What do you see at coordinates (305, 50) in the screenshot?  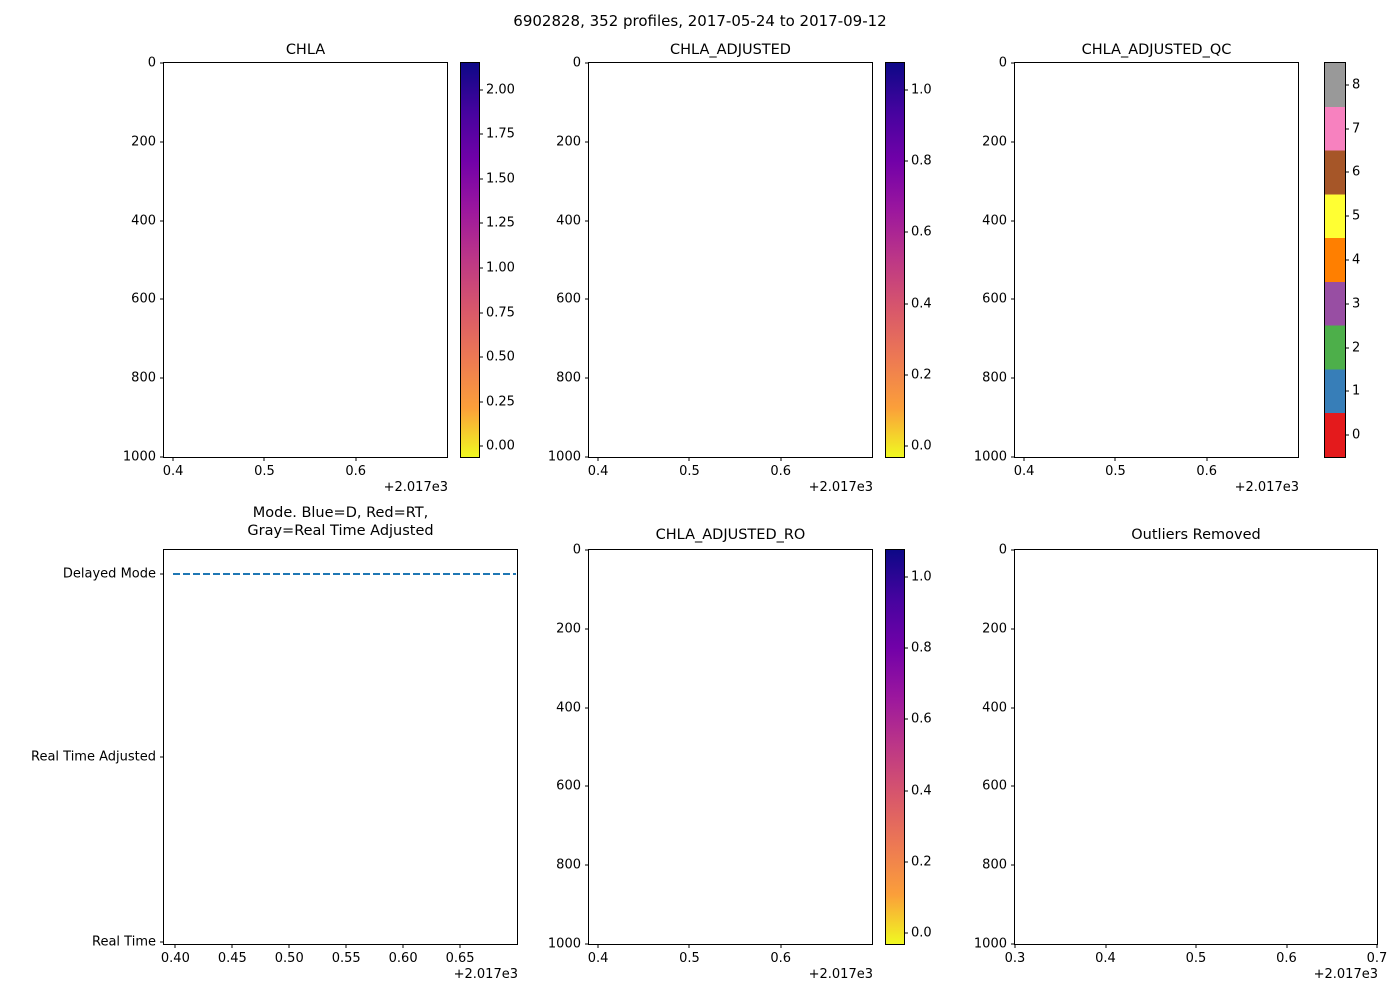 I see `subplot-title-chla: CHLA` at bounding box center [305, 50].